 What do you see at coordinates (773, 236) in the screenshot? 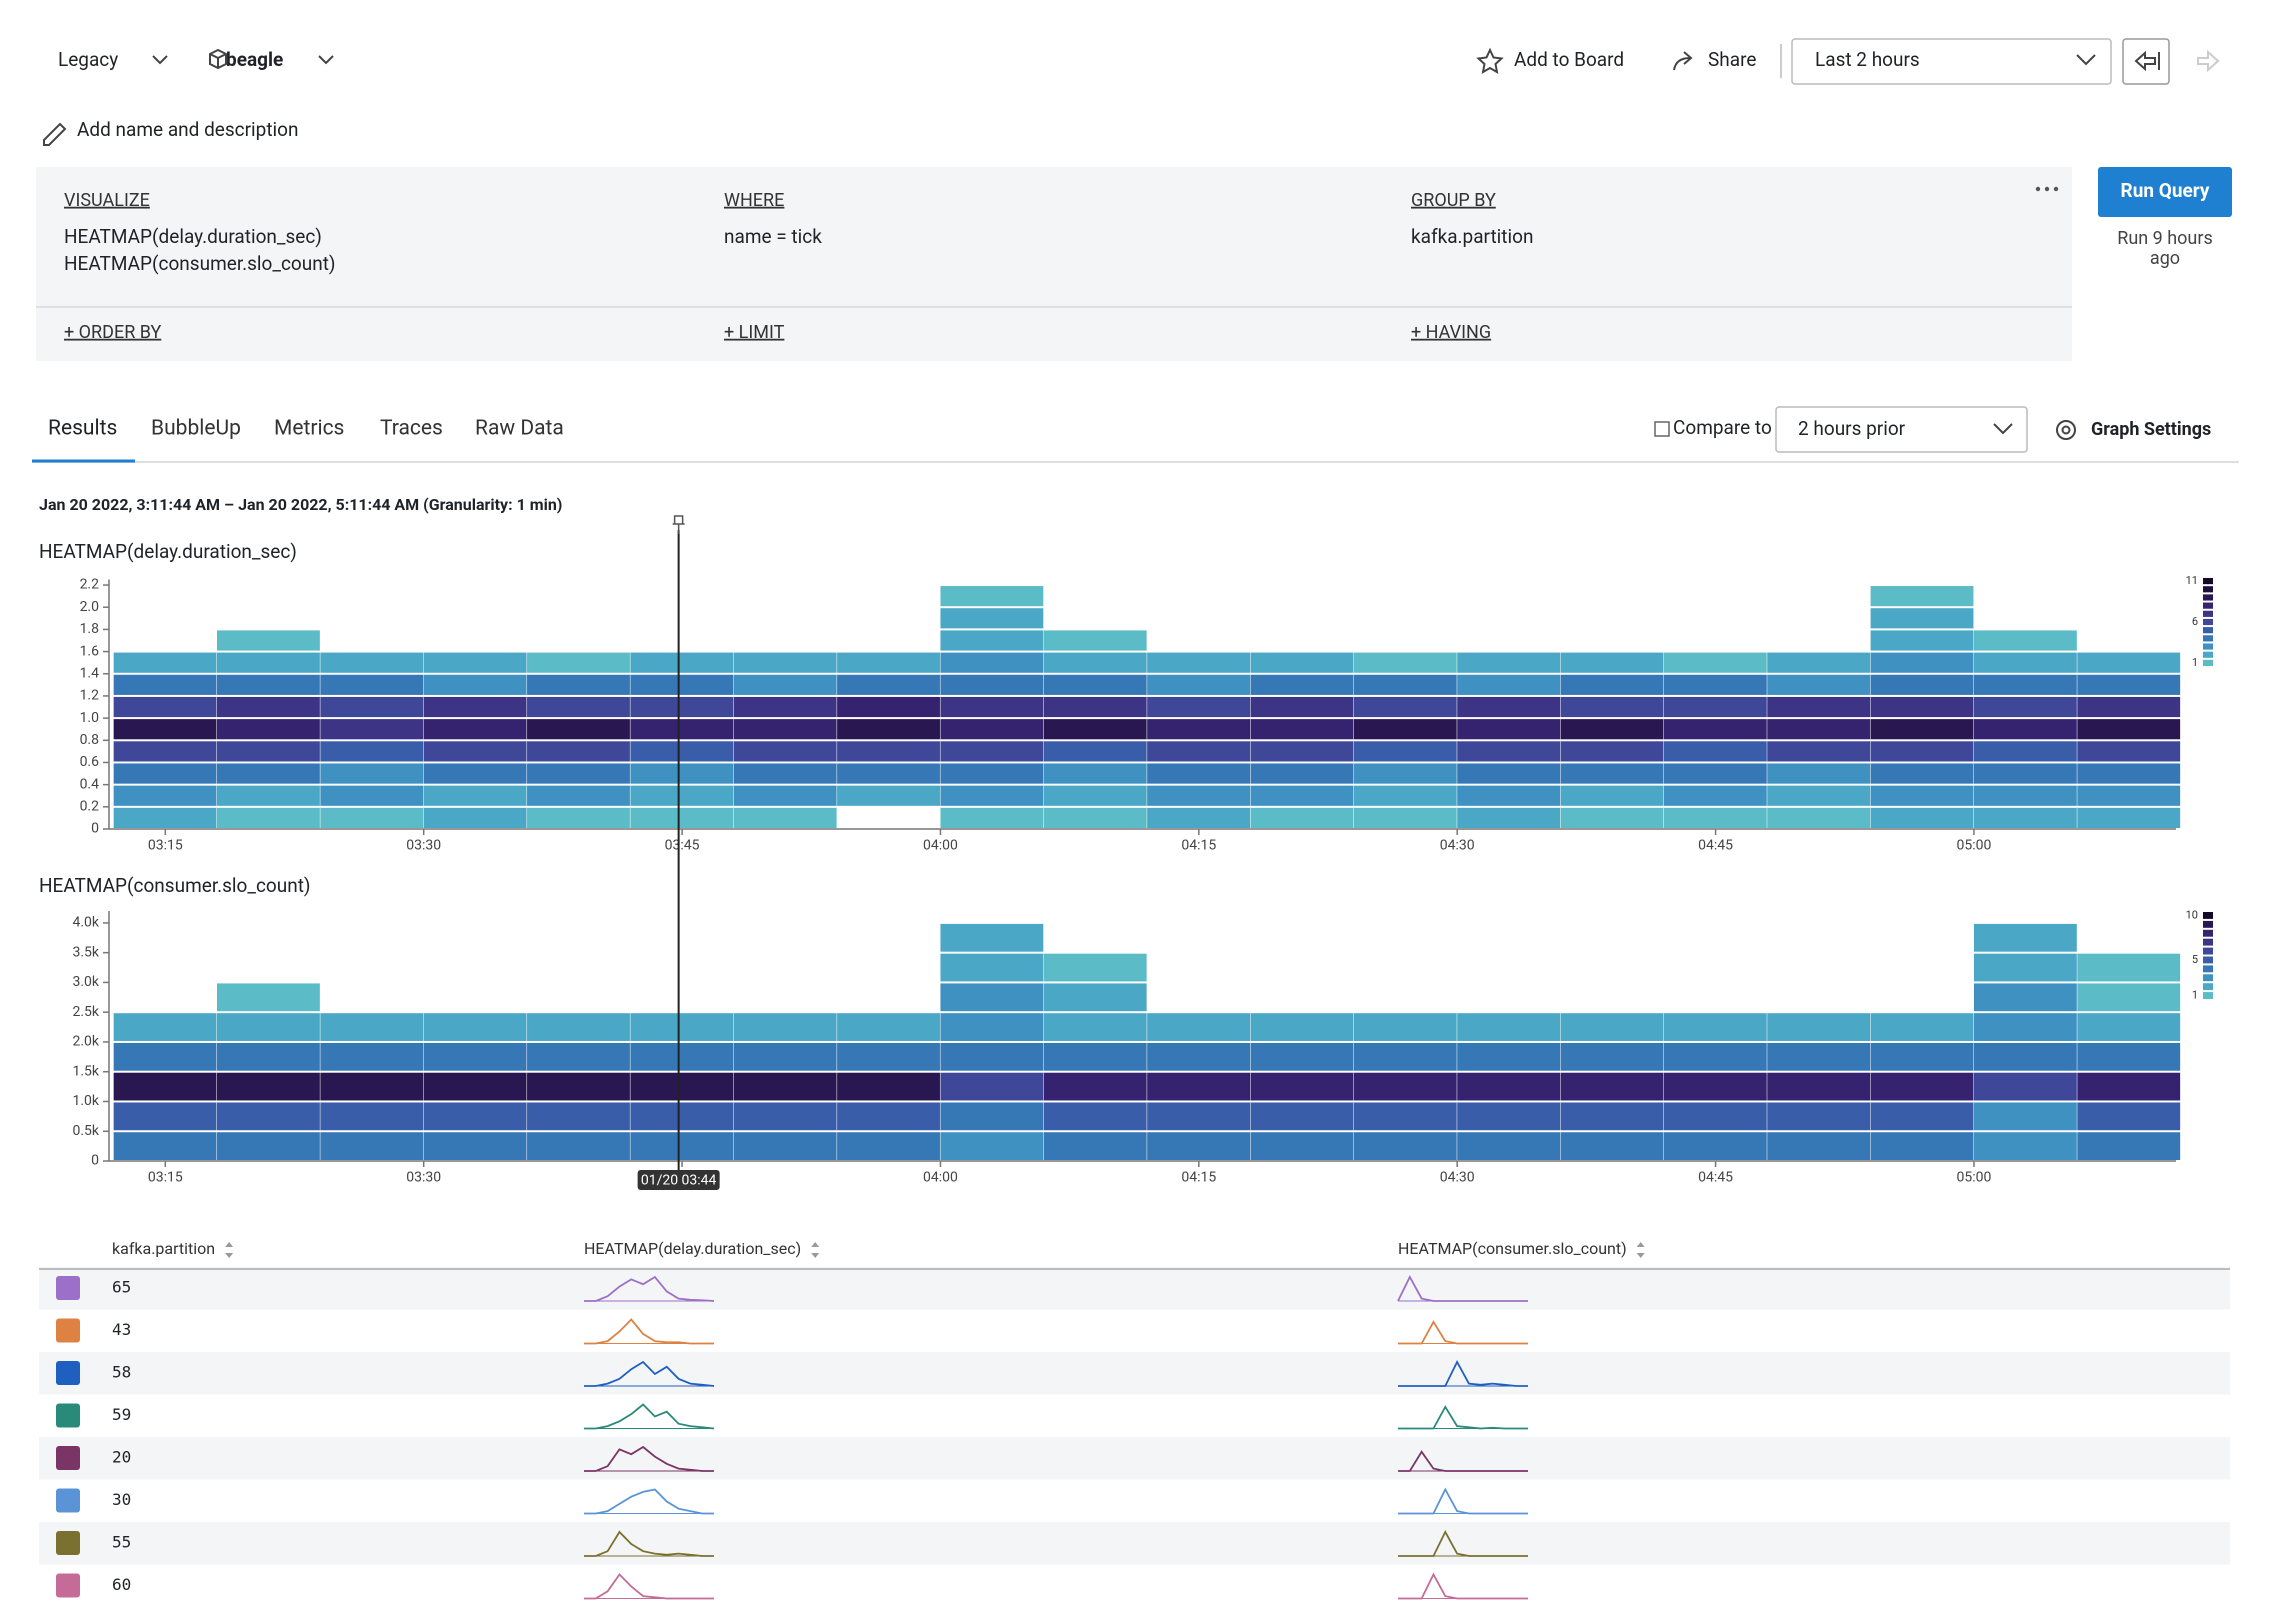
I see `where-clause: name = tick` at bounding box center [773, 236].